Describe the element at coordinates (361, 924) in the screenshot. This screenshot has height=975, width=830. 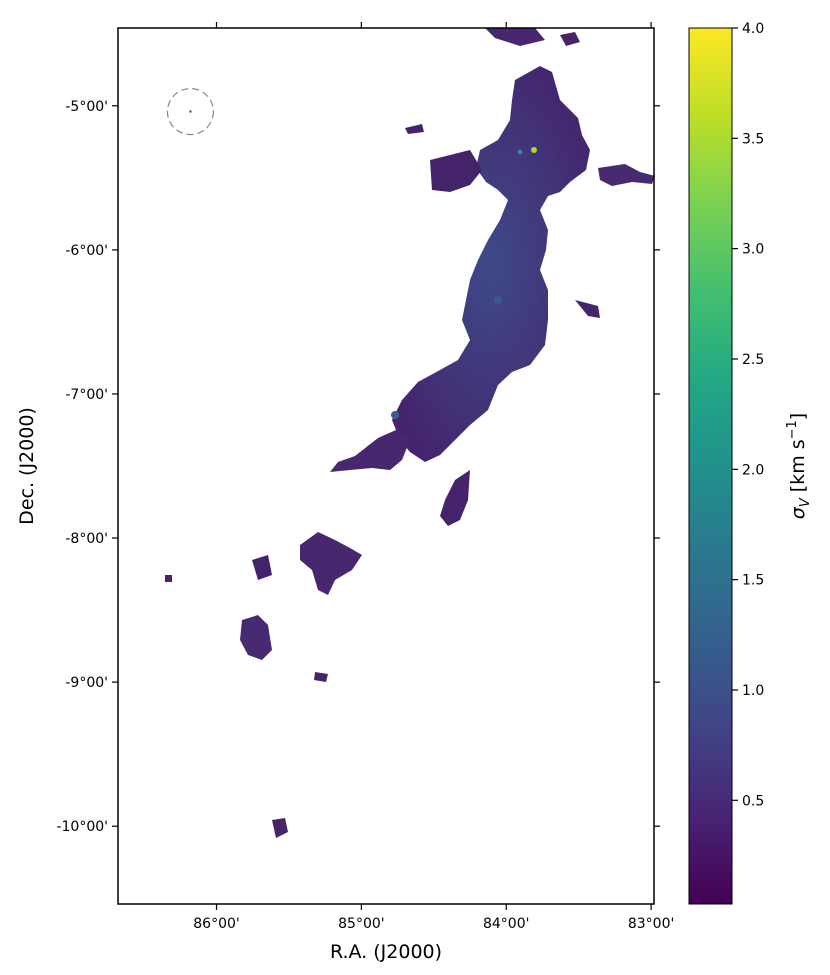
I see `x-tick-label: 85°00'` at that location.